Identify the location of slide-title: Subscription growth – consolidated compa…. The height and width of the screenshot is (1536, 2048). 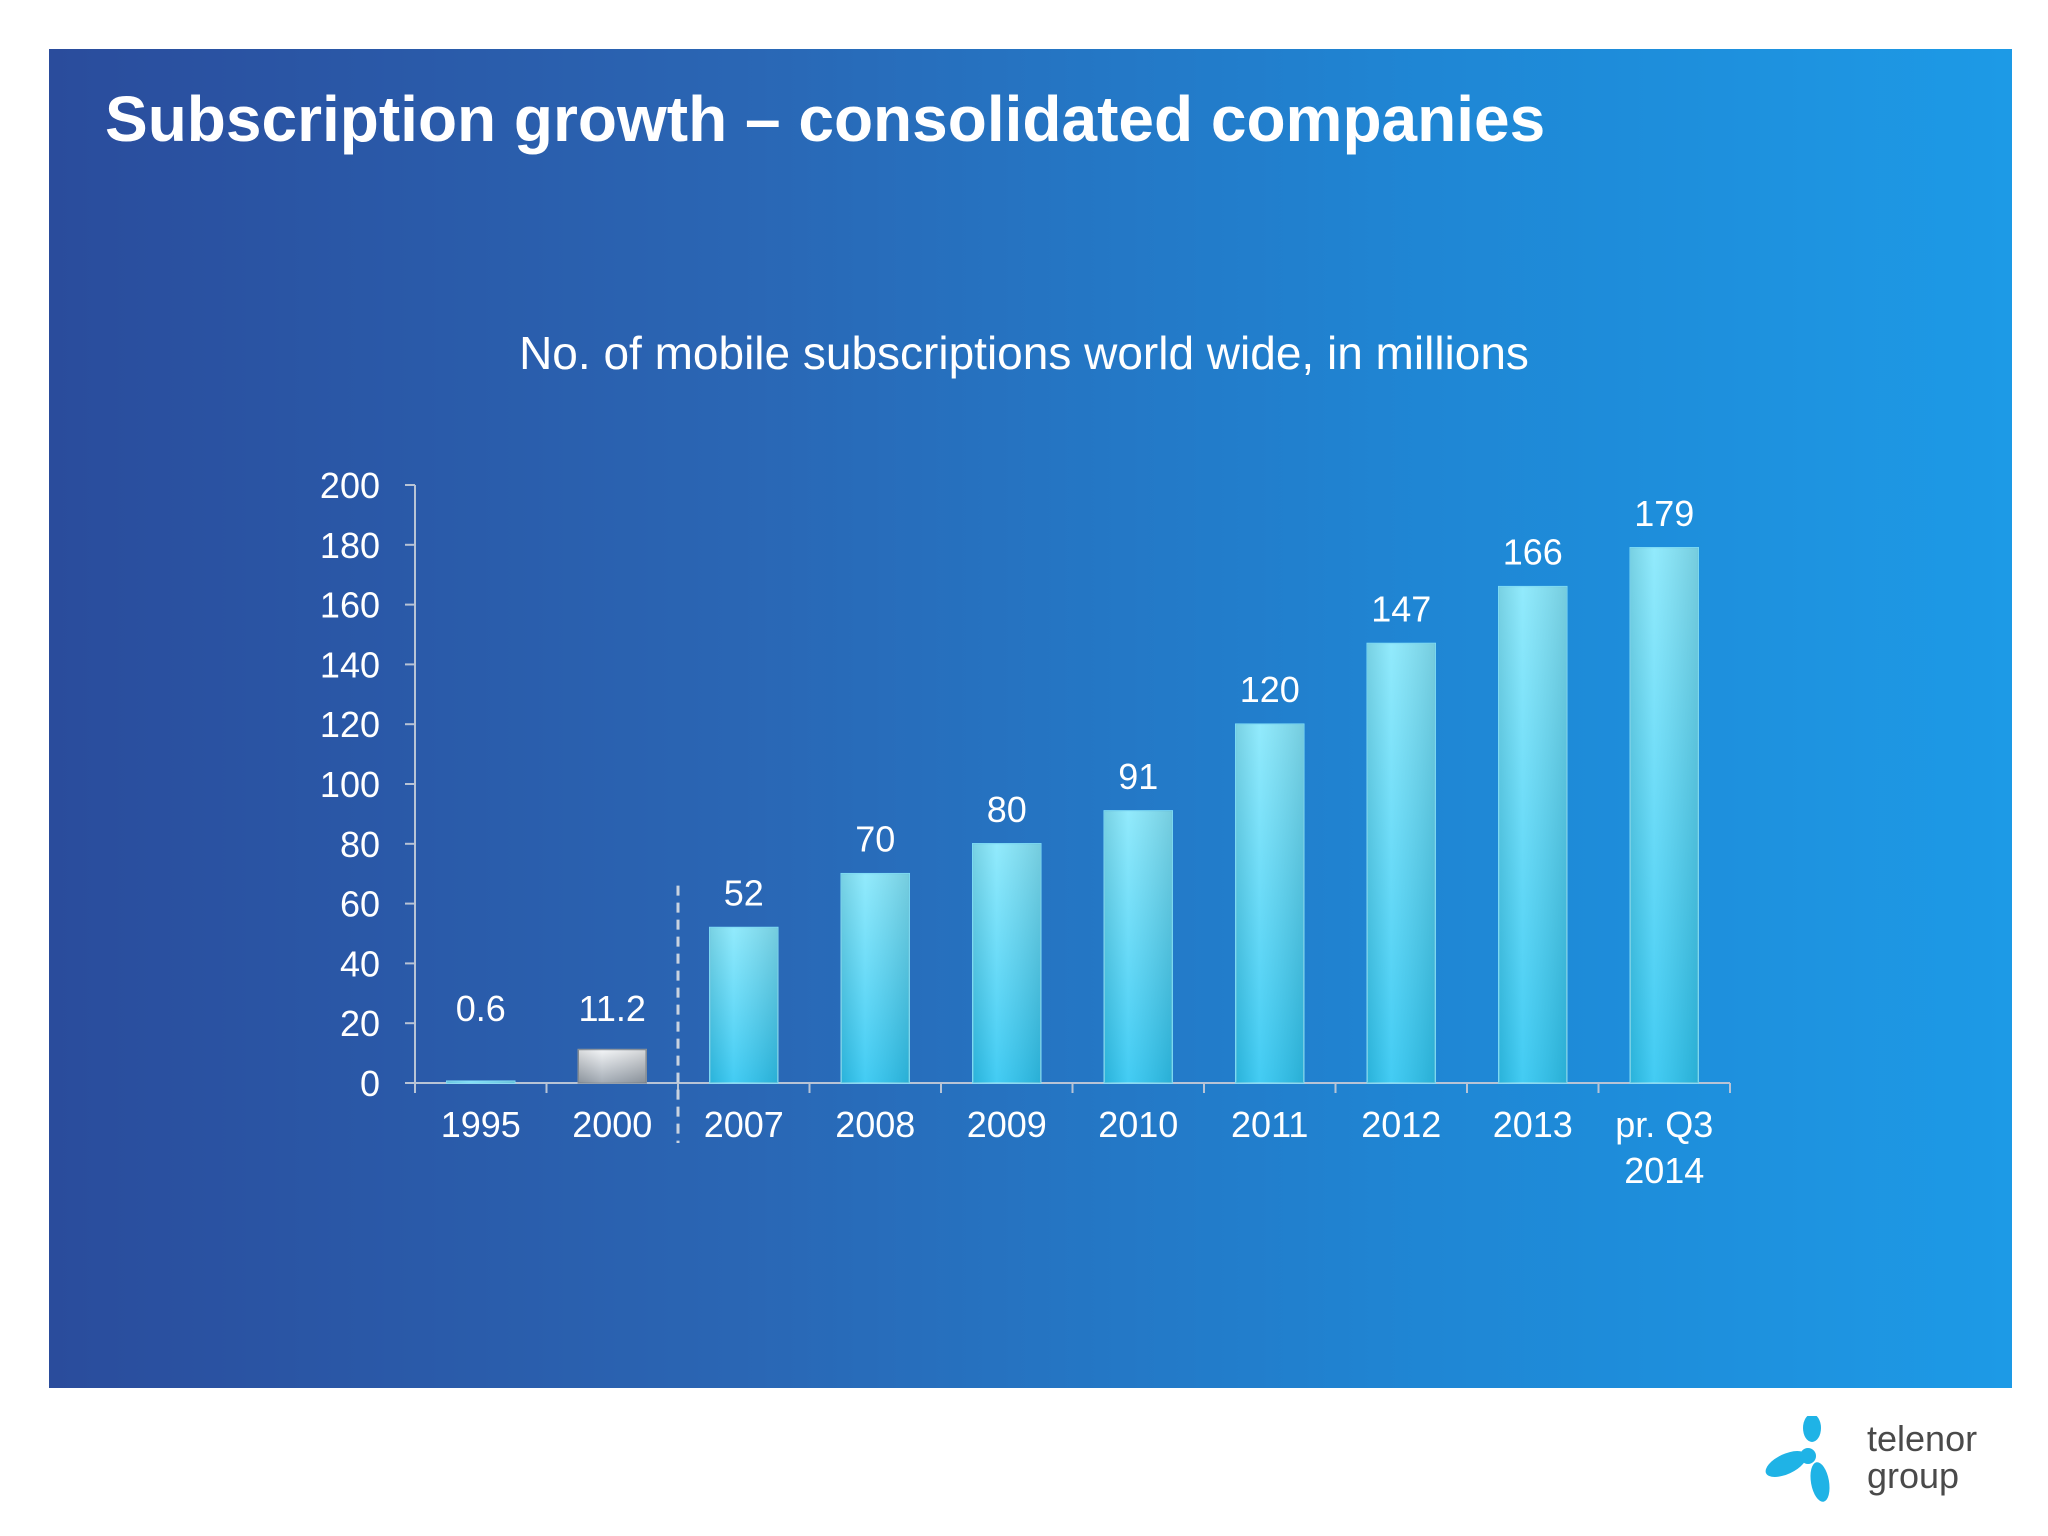
(825, 119).